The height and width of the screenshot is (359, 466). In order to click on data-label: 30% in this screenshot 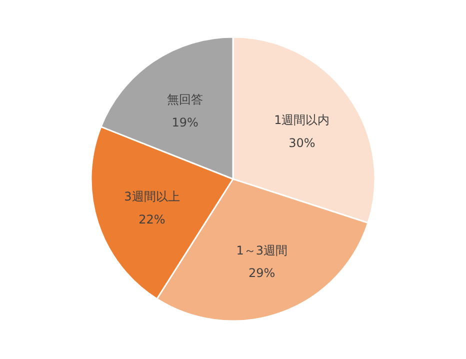, I will do `click(302, 143)`.